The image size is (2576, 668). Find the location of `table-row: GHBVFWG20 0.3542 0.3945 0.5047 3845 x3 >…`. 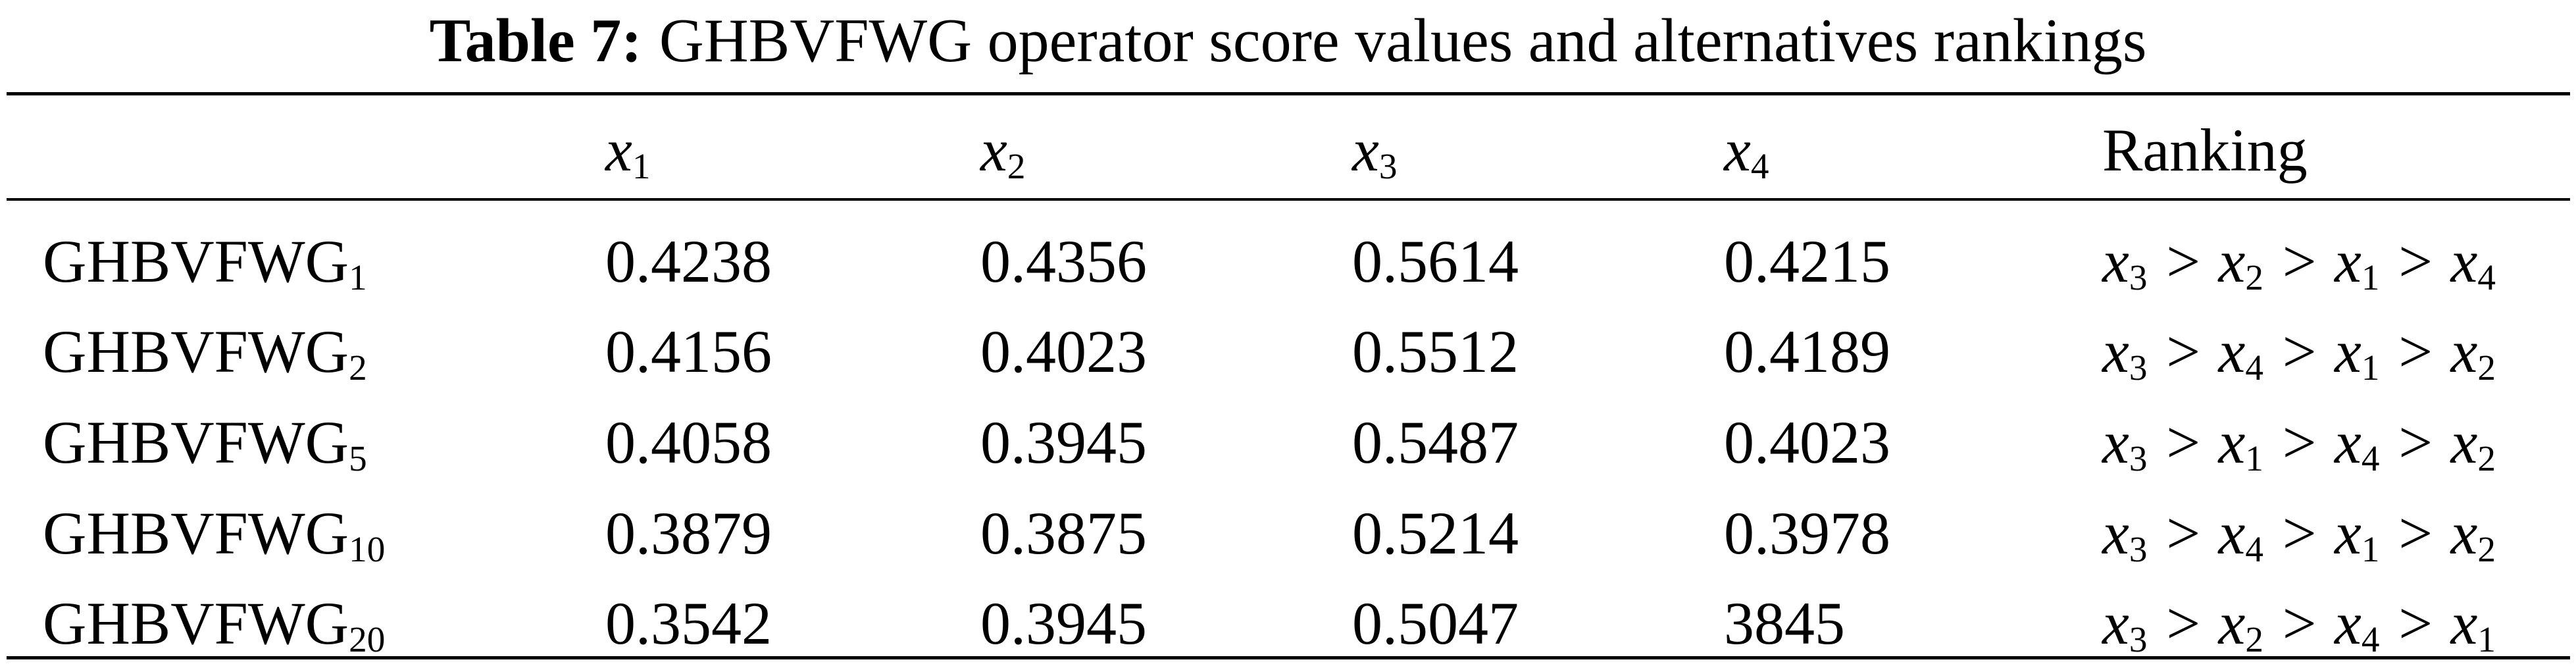

table-row: GHBVFWG20 0.3542 0.3945 0.5047 3845 x3 >… is located at coordinates (1288, 623).